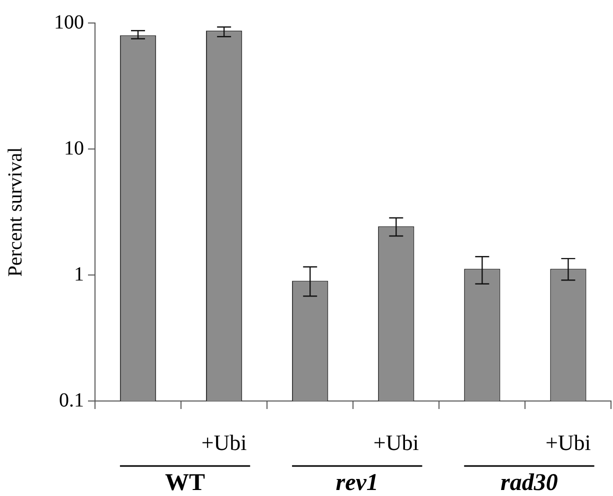  What do you see at coordinates (74, 148) in the screenshot?
I see `y-tick-label: 10` at bounding box center [74, 148].